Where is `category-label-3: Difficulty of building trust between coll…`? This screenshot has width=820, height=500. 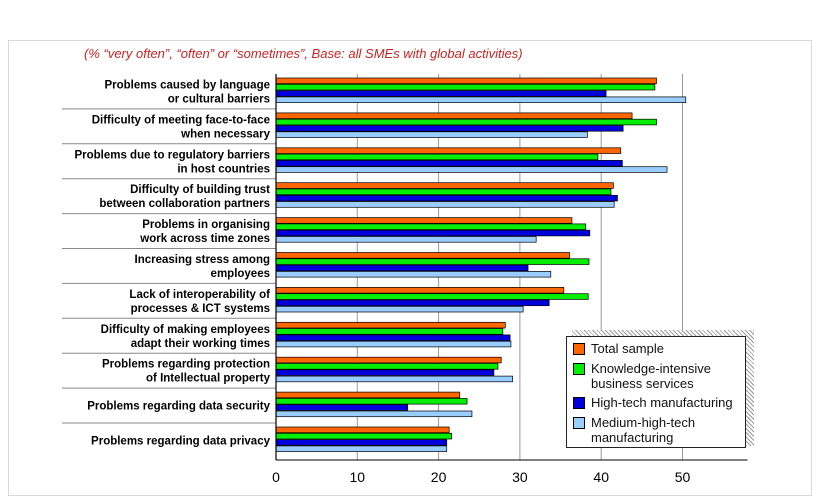 category-label-3: Difficulty of building trust between coll… is located at coordinates (184, 197).